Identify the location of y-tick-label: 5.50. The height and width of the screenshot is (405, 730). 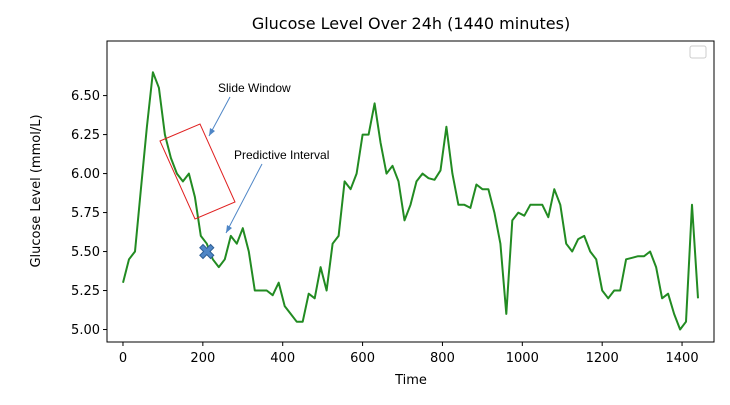
(85, 252).